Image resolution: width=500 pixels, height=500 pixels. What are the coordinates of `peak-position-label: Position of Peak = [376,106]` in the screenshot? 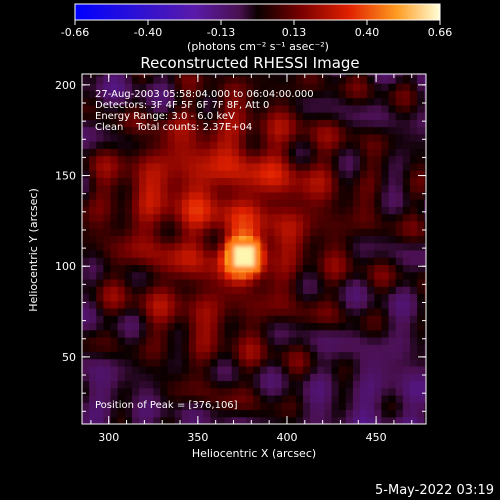 It's located at (166, 405).